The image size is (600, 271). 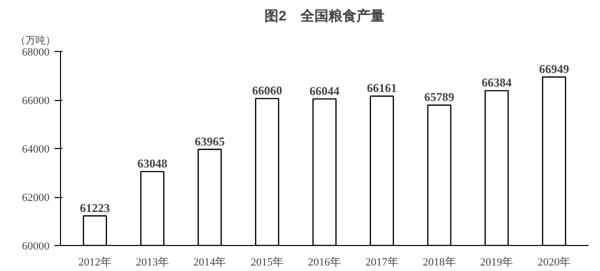 What do you see at coordinates (554, 69) in the screenshot?
I see `data-label: 66949` at bounding box center [554, 69].